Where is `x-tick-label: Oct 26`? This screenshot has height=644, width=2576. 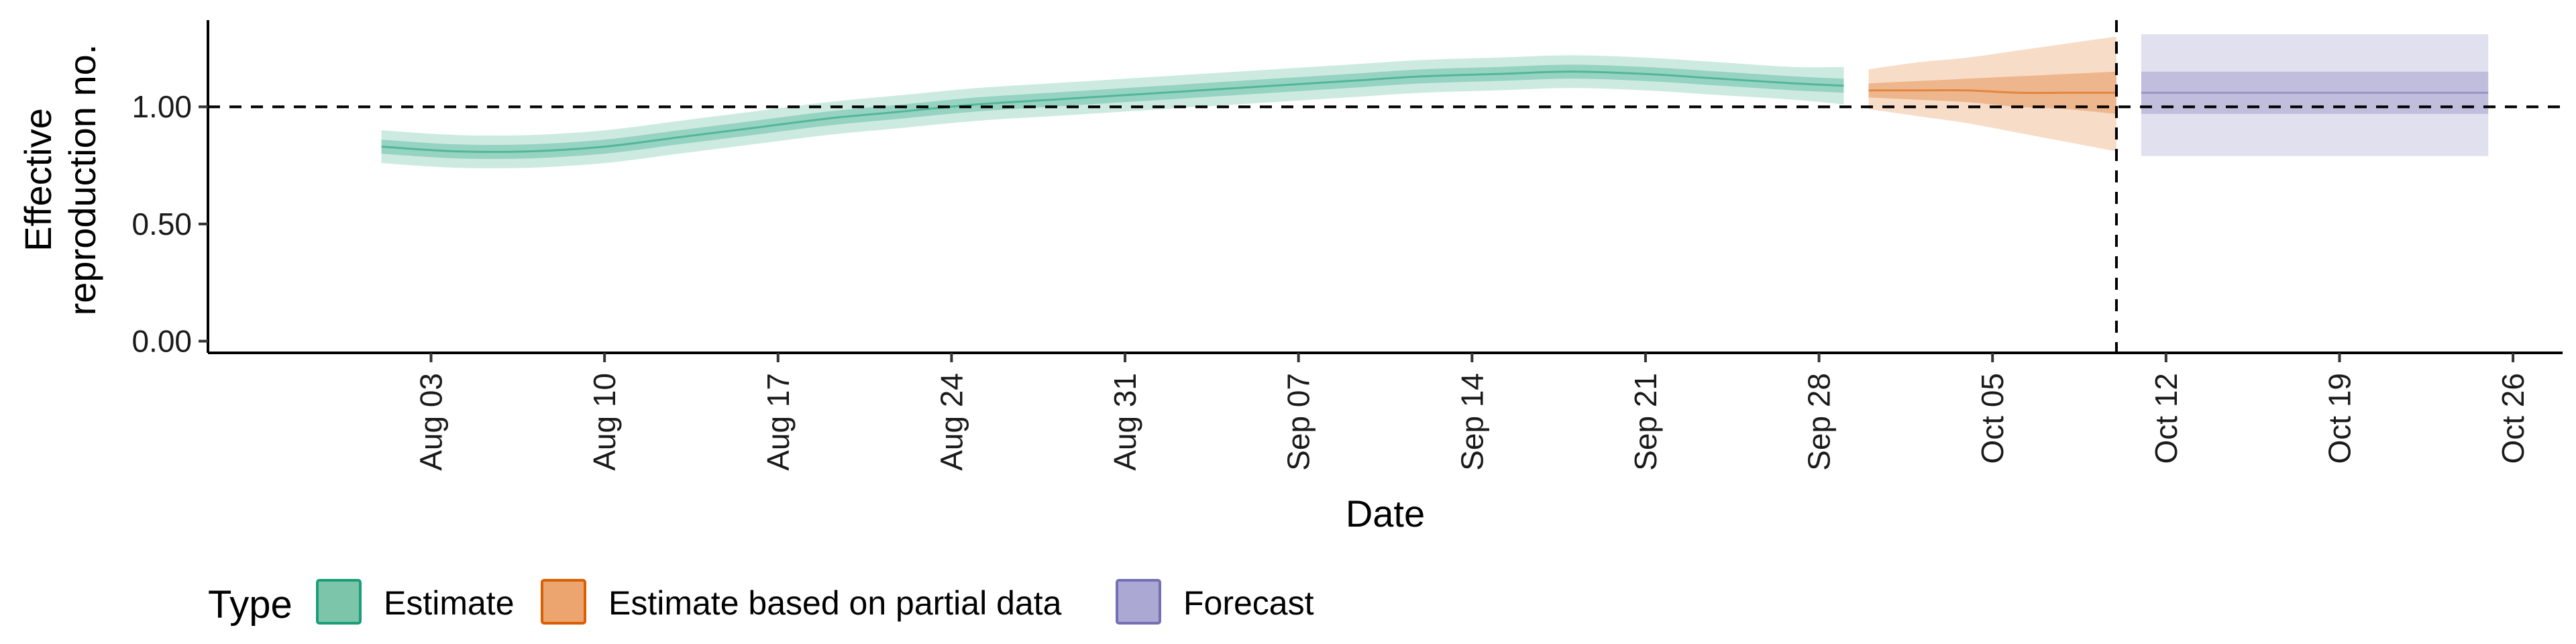 x-tick-label: Oct 26 is located at coordinates (2513, 418).